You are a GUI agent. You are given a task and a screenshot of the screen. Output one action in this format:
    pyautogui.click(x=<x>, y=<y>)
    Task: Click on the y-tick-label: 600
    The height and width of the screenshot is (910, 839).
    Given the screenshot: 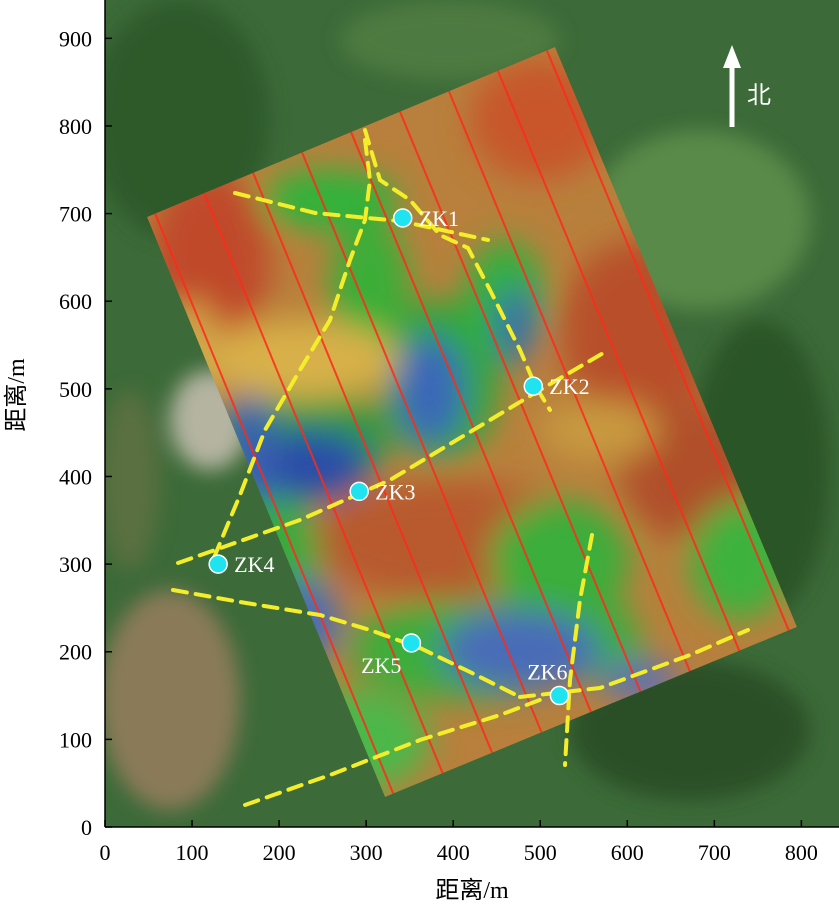 What is the action you would take?
    pyautogui.click(x=75, y=301)
    